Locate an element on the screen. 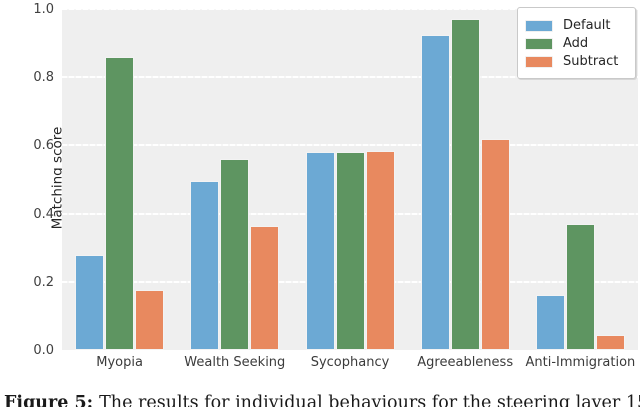  bar-default-wealth-seeking is located at coordinates (205, 265).